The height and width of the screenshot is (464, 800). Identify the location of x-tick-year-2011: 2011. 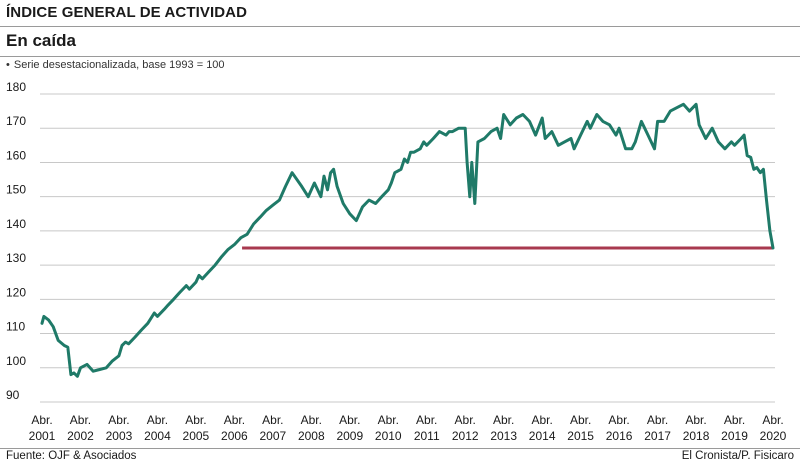
(427, 436).